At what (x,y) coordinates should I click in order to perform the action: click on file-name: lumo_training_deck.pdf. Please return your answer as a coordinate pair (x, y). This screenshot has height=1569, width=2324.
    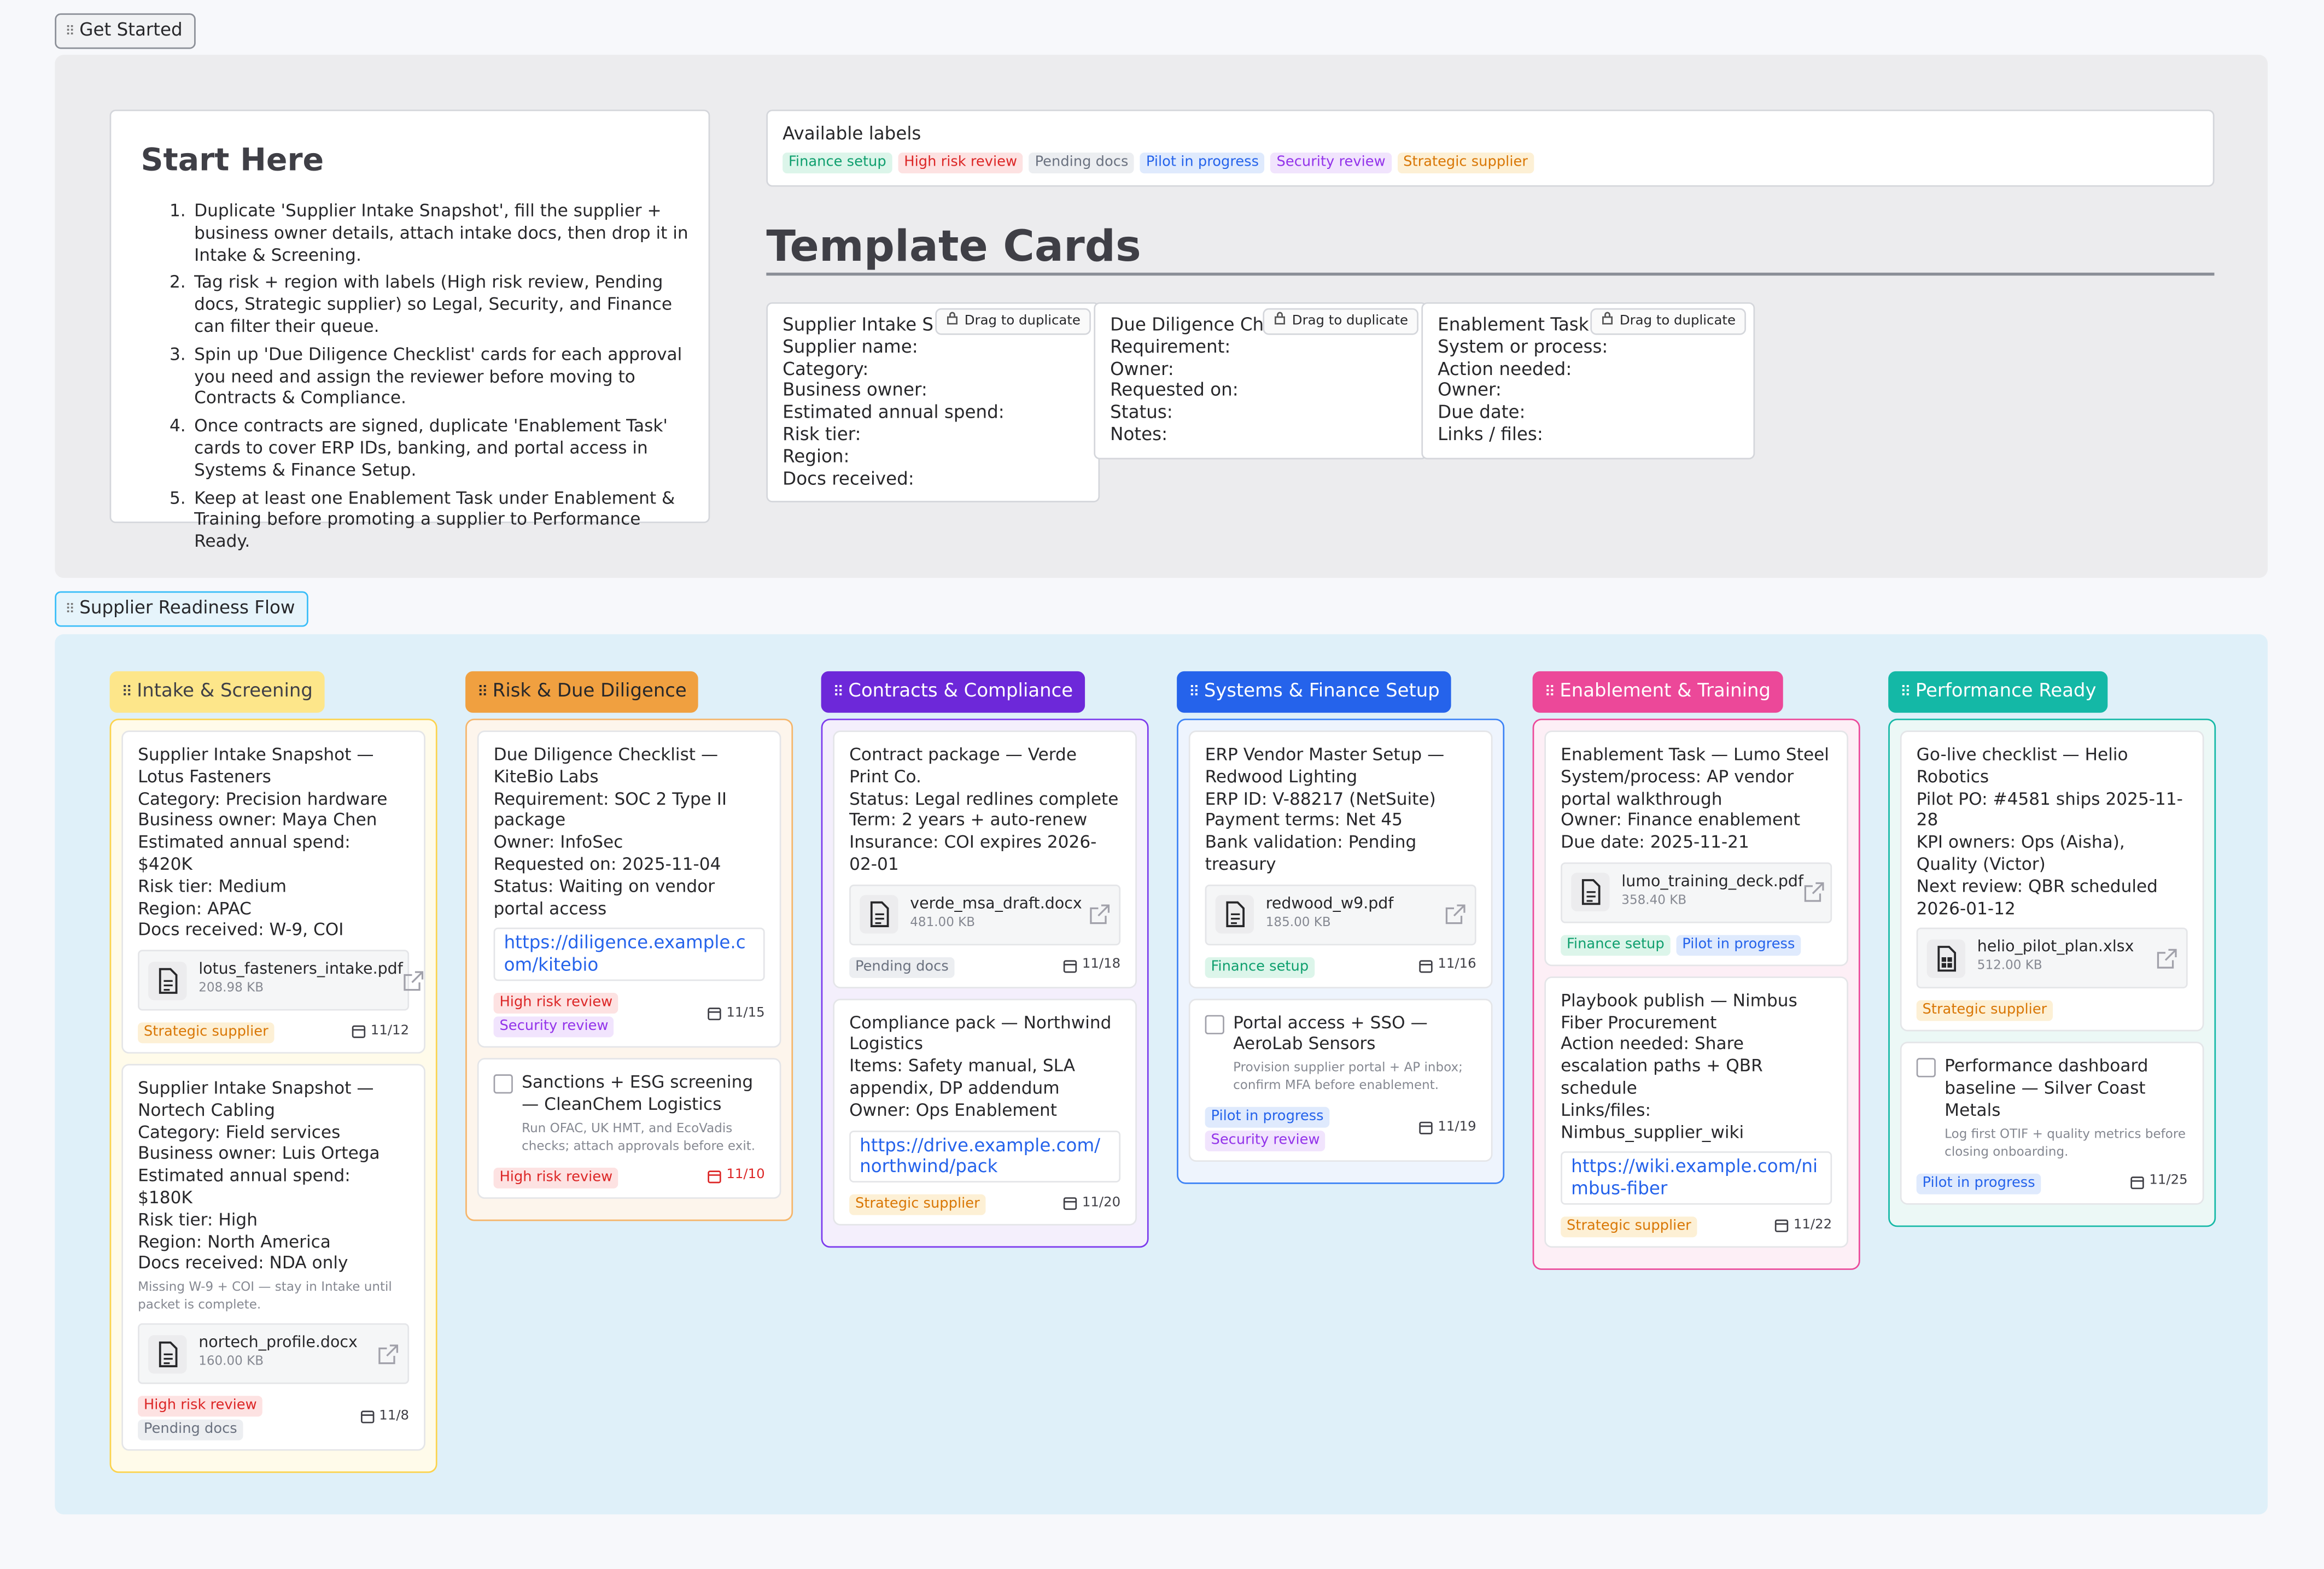
    Looking at the image, I should click on (1712, 882).